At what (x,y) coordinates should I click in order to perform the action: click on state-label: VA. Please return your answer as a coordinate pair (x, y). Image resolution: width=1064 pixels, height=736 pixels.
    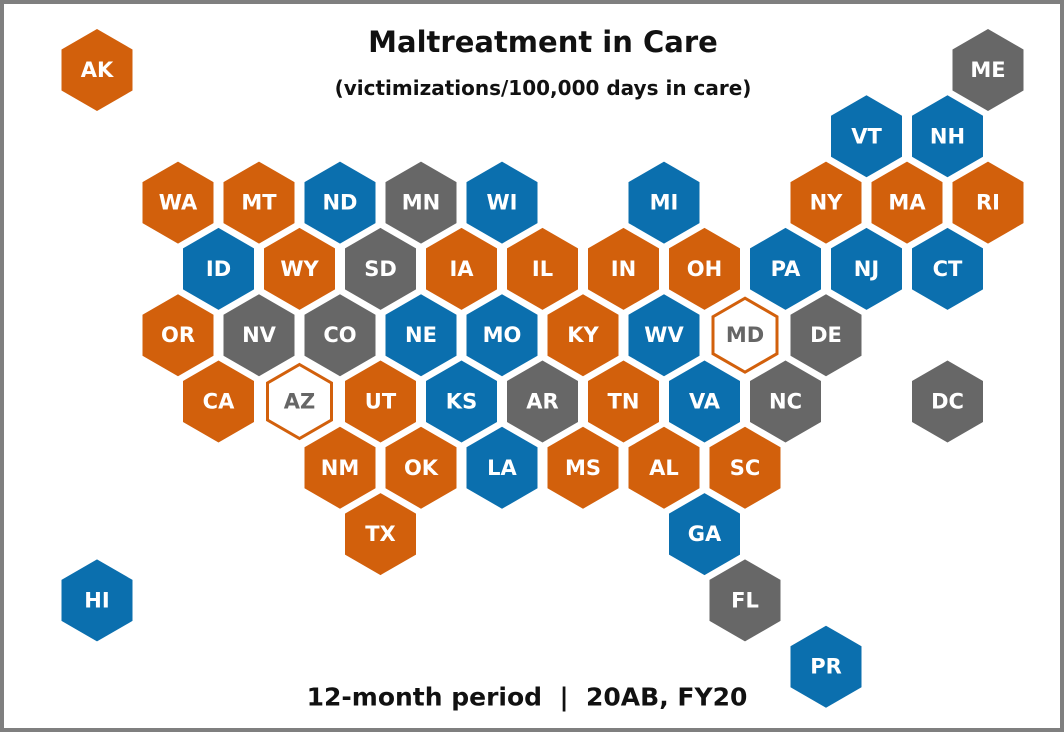
    Looking at the image, I should click on (705, 402).